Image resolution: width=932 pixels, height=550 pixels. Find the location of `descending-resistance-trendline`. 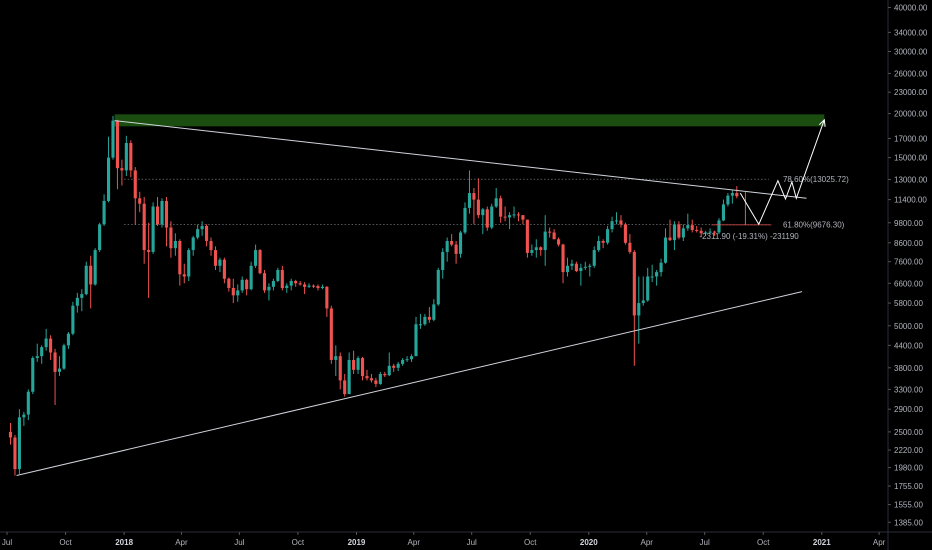

descending-resistance-trendline is located at coordinates (460, 159).